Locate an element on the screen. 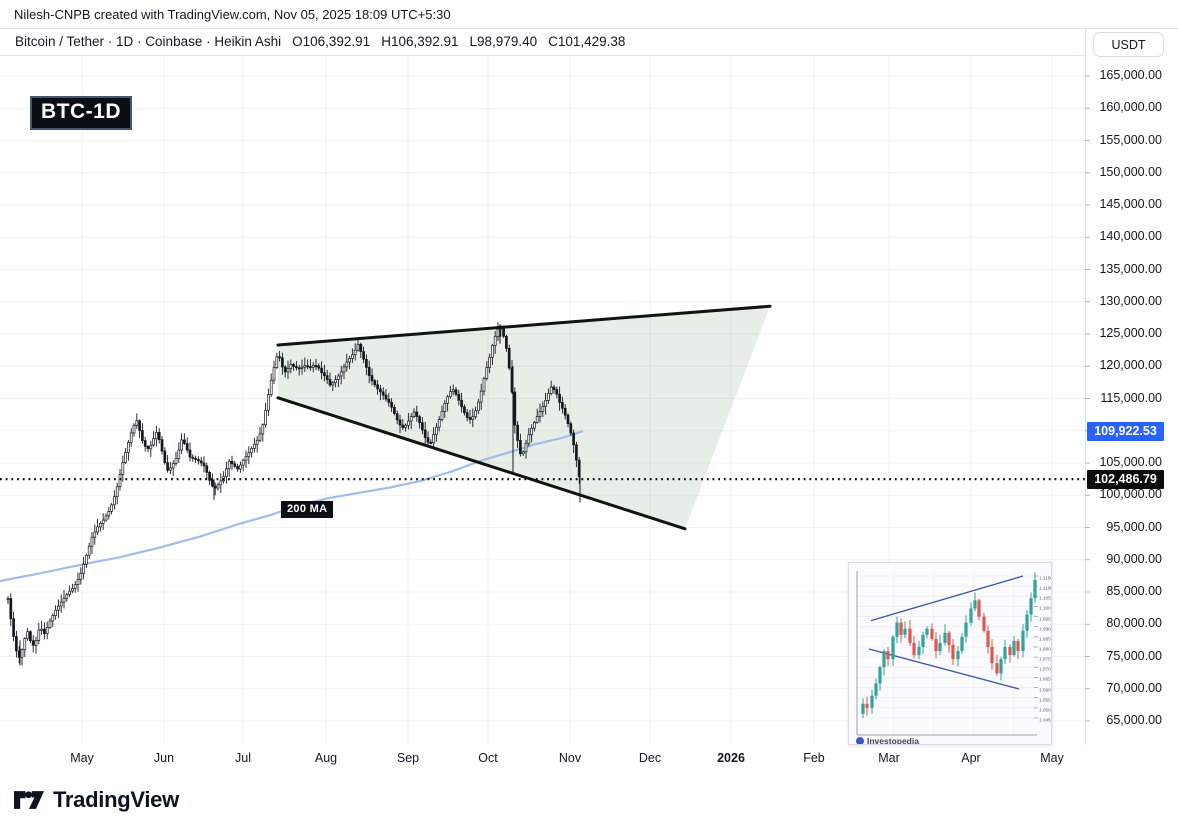 The width and height of the screenshot is (1178, 833). inset-y-axis-label: 1.0600 is located at coordinates (1045, 689).